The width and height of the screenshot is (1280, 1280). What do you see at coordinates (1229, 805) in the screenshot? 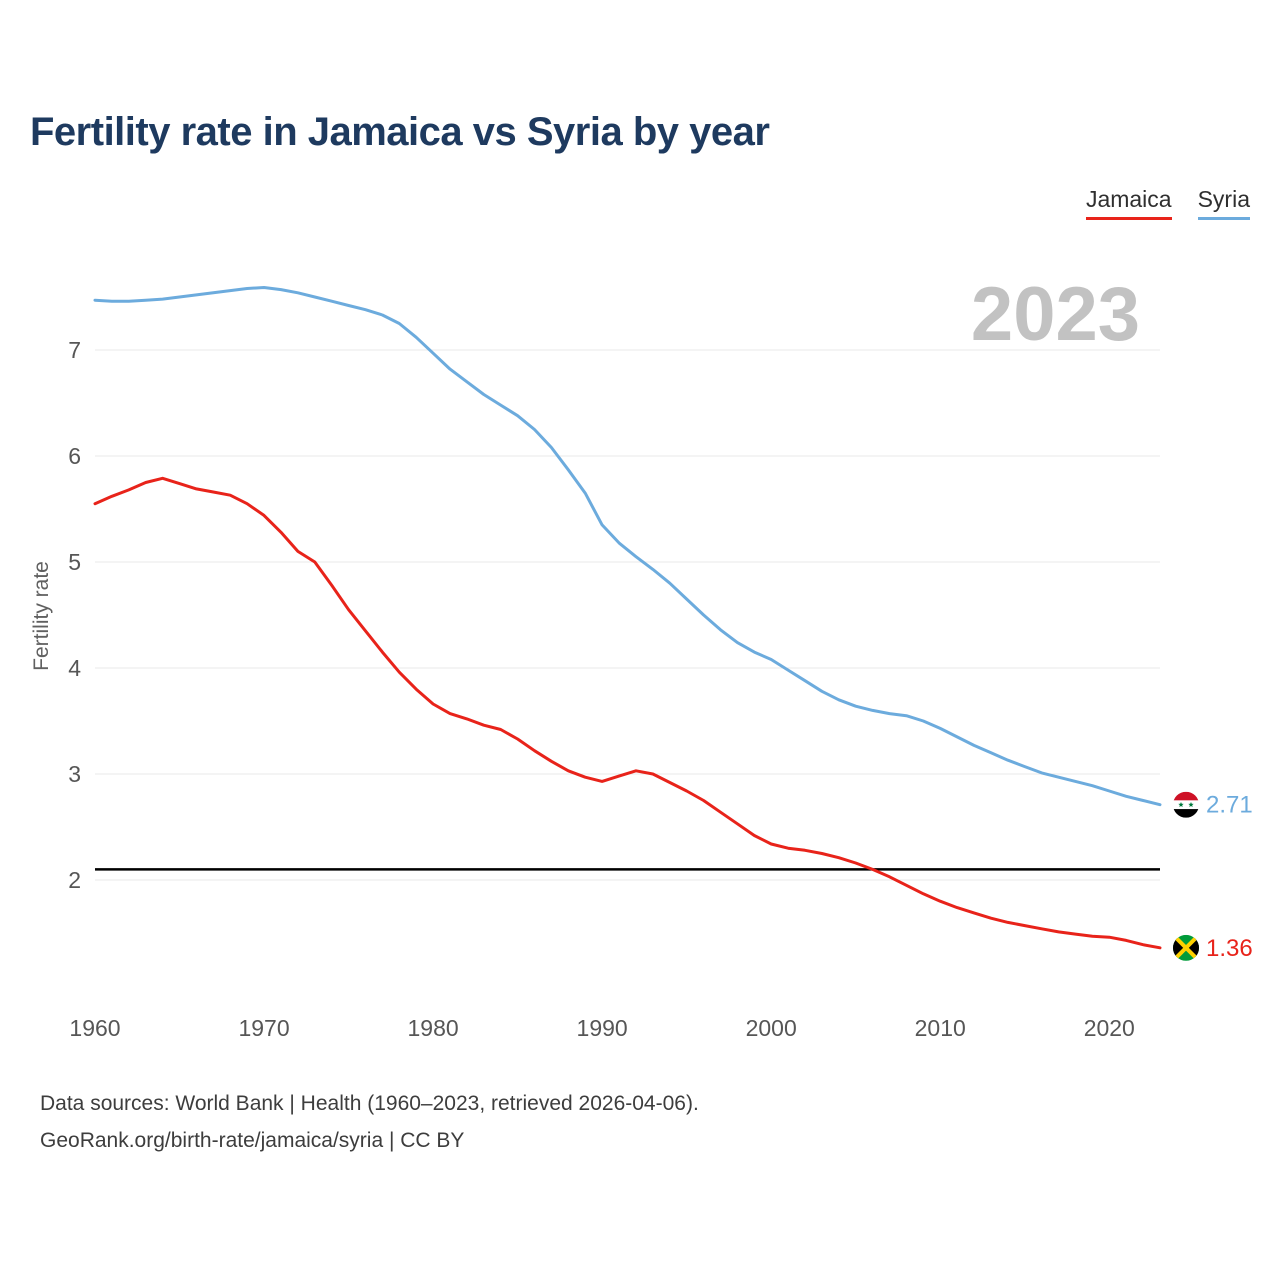
I see `syria-end-value: 2.71` at bounding box center [1229, 805].